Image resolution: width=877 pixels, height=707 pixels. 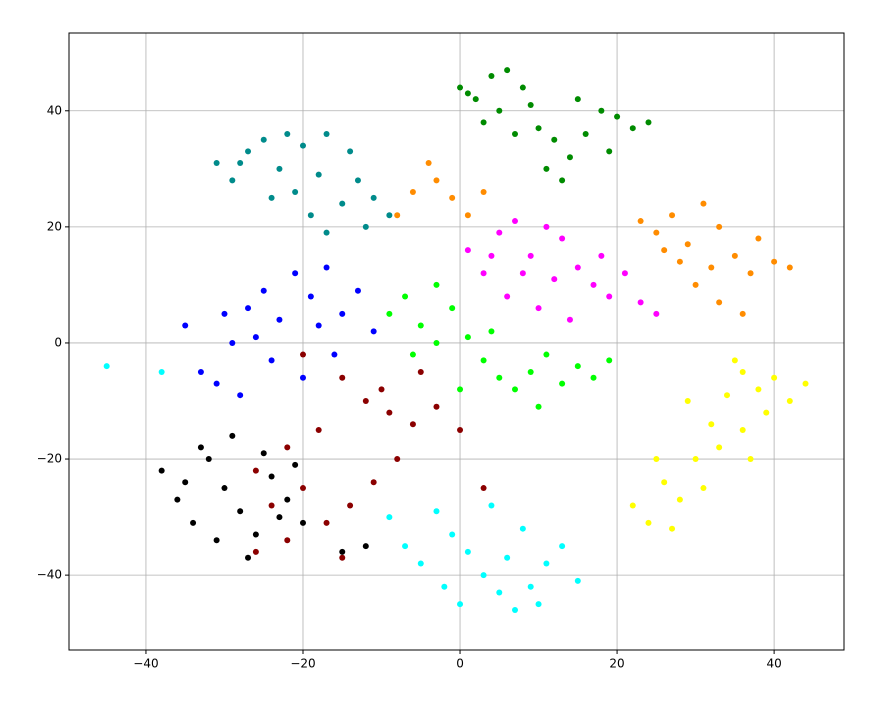 I want to click on x-tick-label: −20, so click(x=302, y=664).